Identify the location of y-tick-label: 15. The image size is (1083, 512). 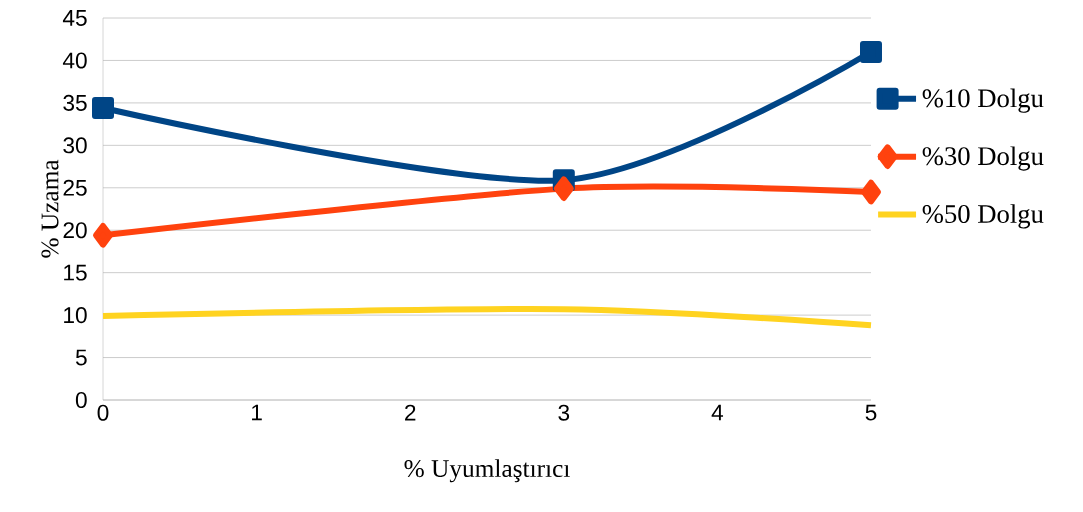
(75, 272).